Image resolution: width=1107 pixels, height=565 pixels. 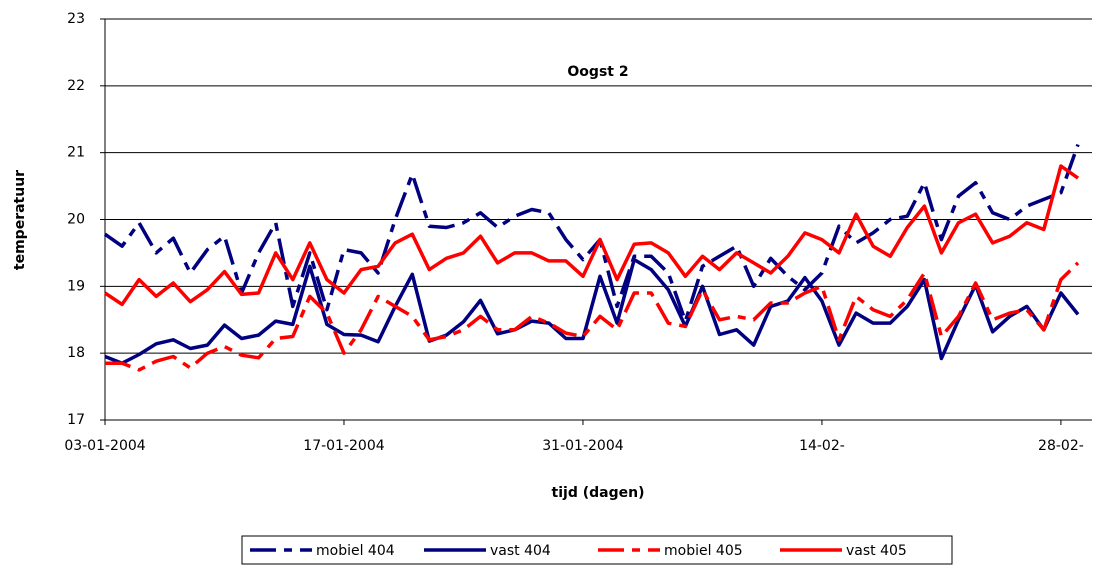 I want to click on chart-title: Oogst 2, so click(x=597, y=72).